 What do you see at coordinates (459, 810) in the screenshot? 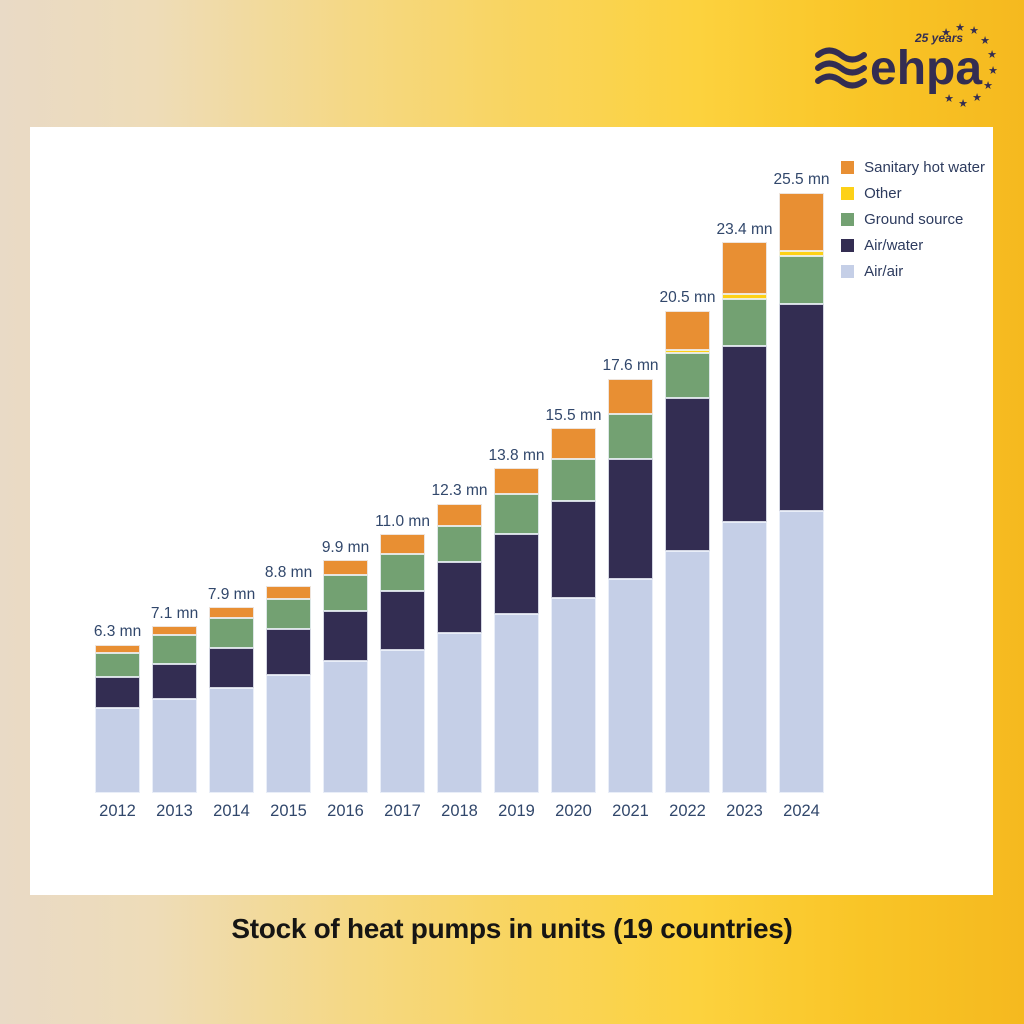
I see `x-axis-label: 2018` at bounding box center [459, 810].